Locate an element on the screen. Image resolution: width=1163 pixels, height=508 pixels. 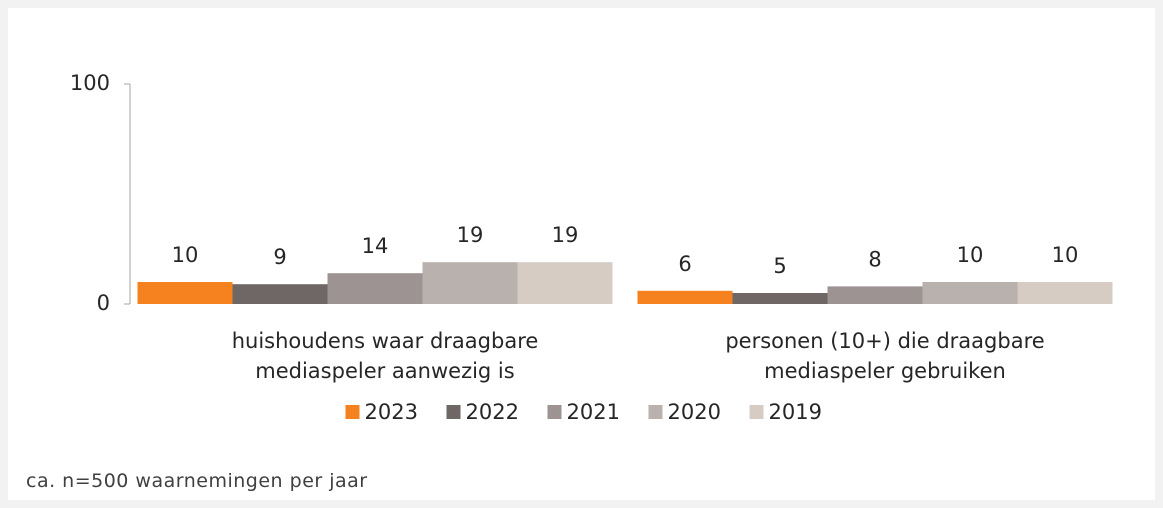
legend-label: 2021 is located at coordinates (593, 412).